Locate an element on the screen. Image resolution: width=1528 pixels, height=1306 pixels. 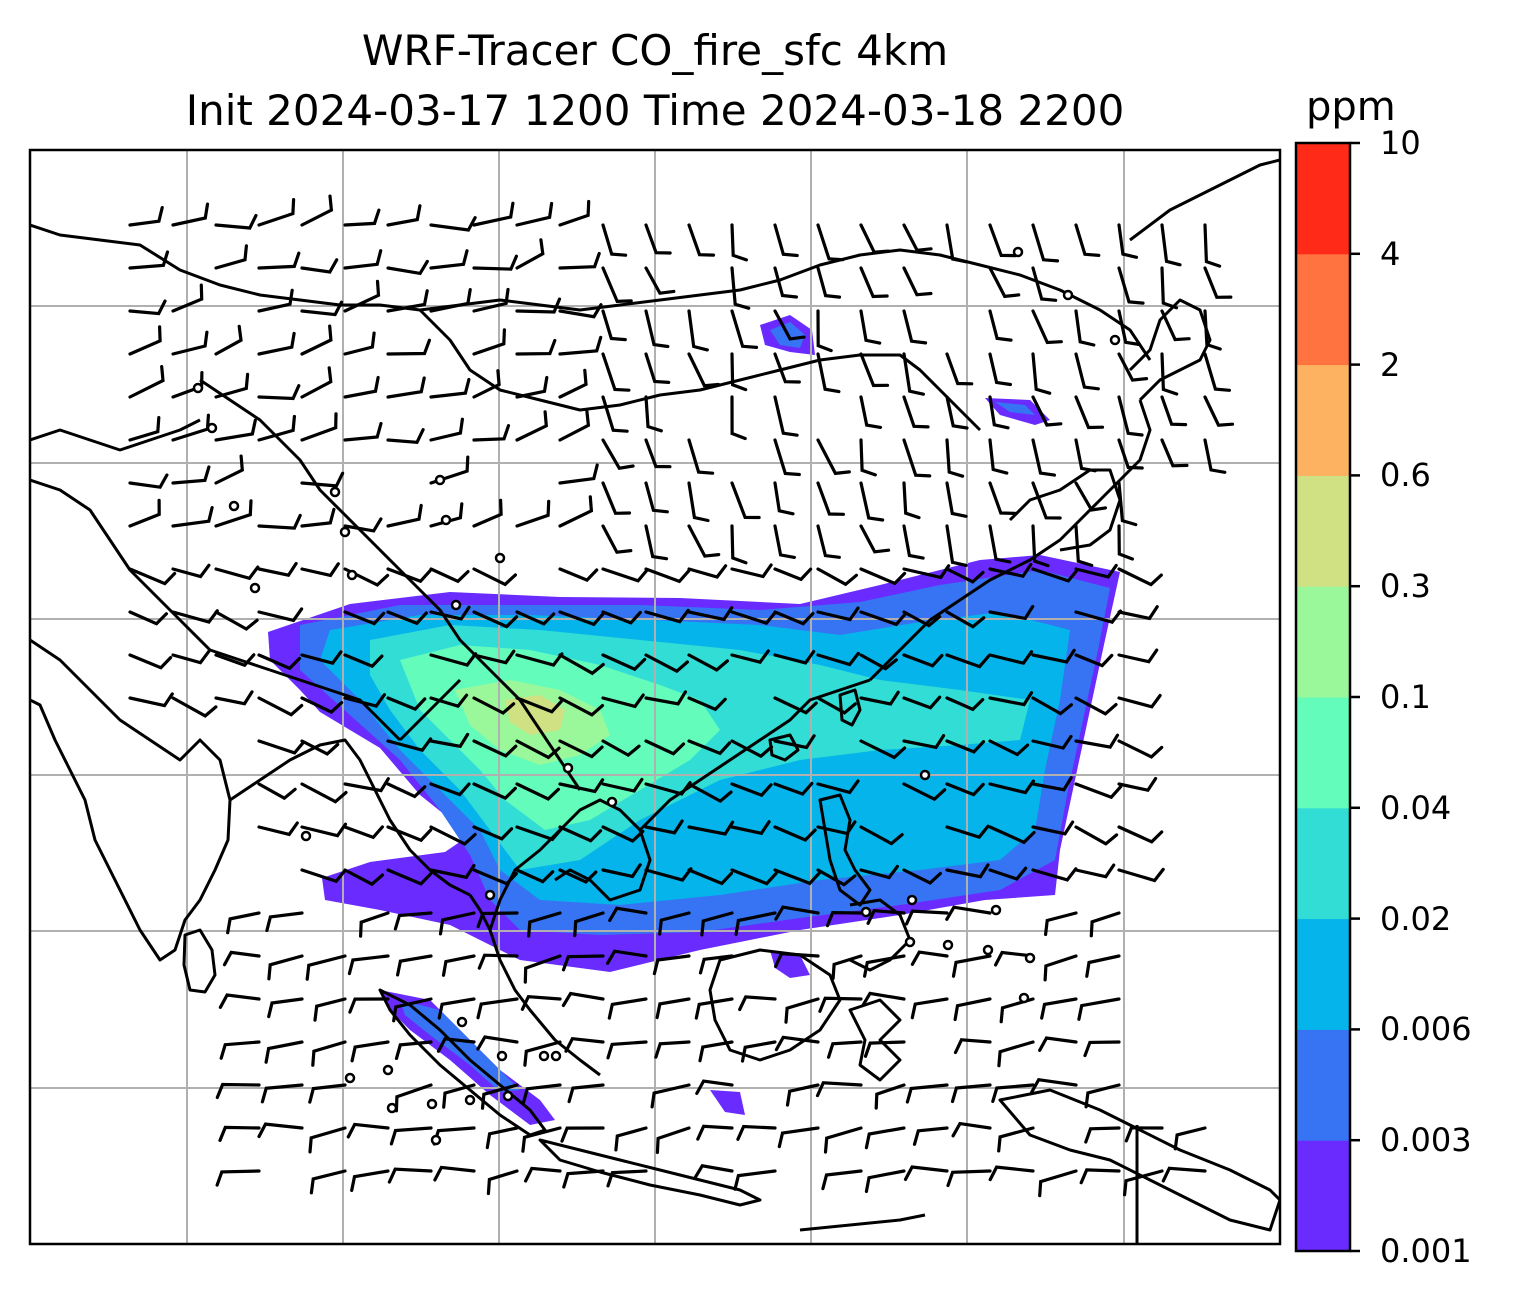
colorbar-tick-label: 0.1 is located at coordinates (1405, 697).